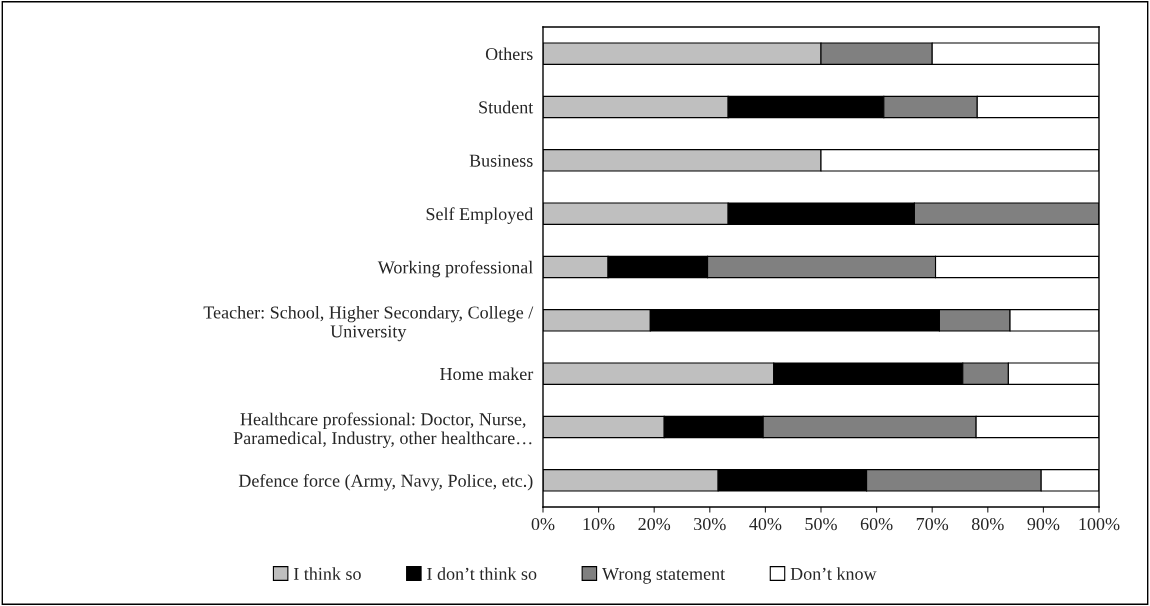 The image size is (1150, 606). I want to click on x-tick-label: 10%, so click(599, 524).